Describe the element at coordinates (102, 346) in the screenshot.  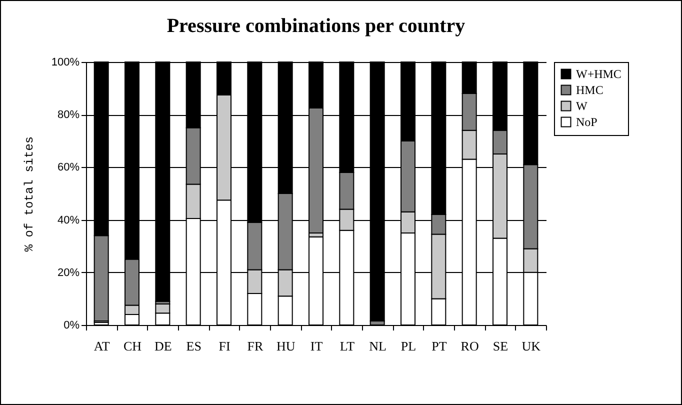
I see `x-tick-label: AT` at that location.